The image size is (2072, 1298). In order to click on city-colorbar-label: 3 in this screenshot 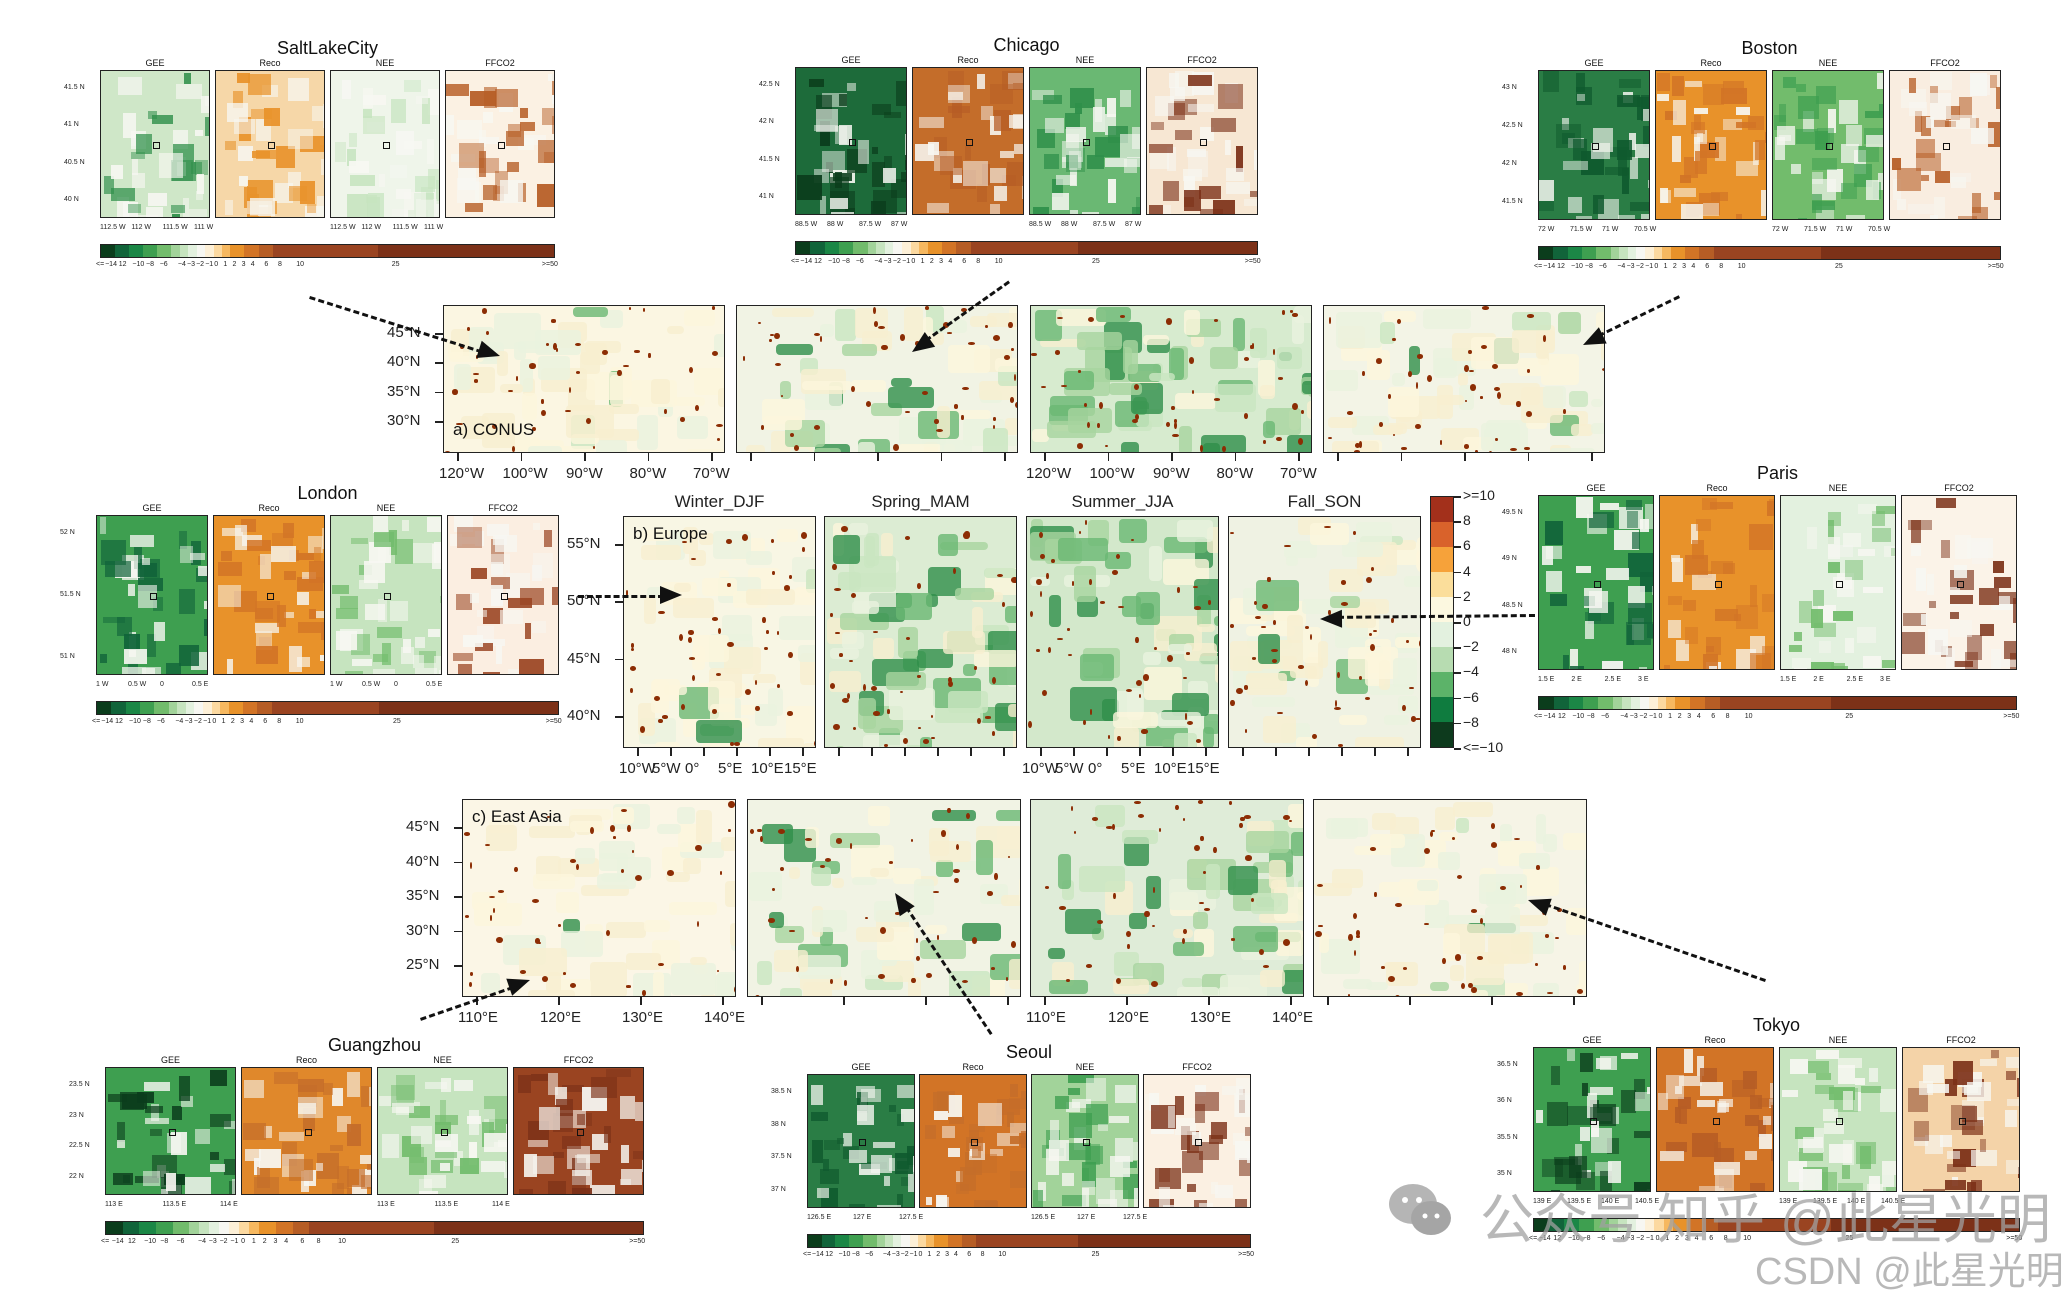, I will do `click(1684, 266)`.